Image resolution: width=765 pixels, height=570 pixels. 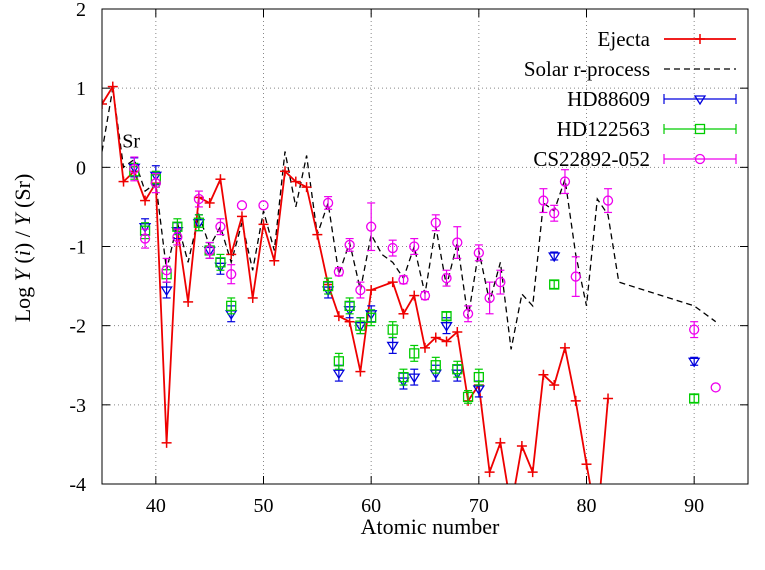 I want to click on y-axis-label-part: Log, so click(x=22, y=301).